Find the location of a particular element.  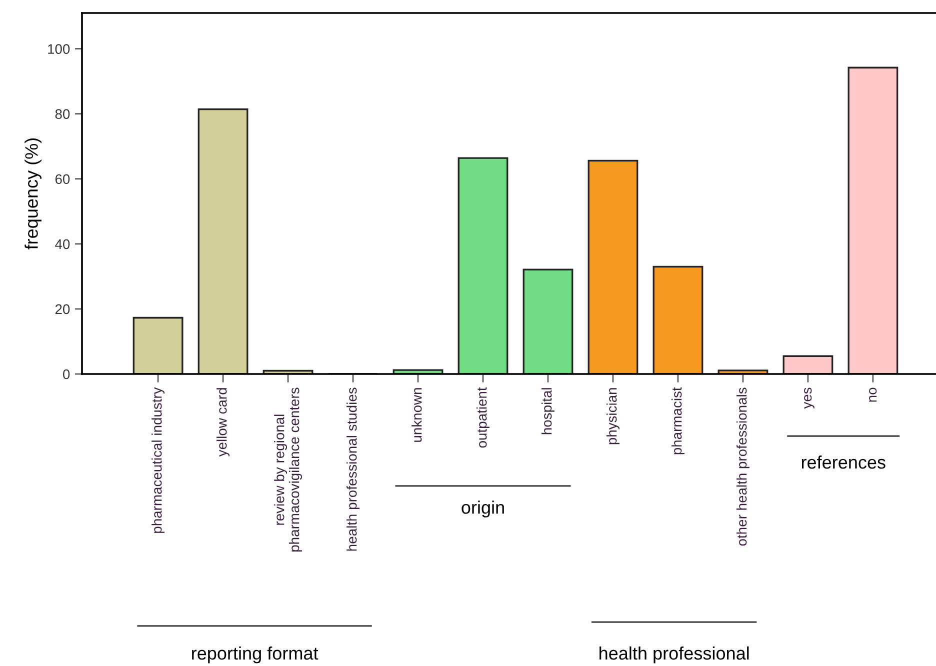

text: origin is located at coordinates (483, 509).